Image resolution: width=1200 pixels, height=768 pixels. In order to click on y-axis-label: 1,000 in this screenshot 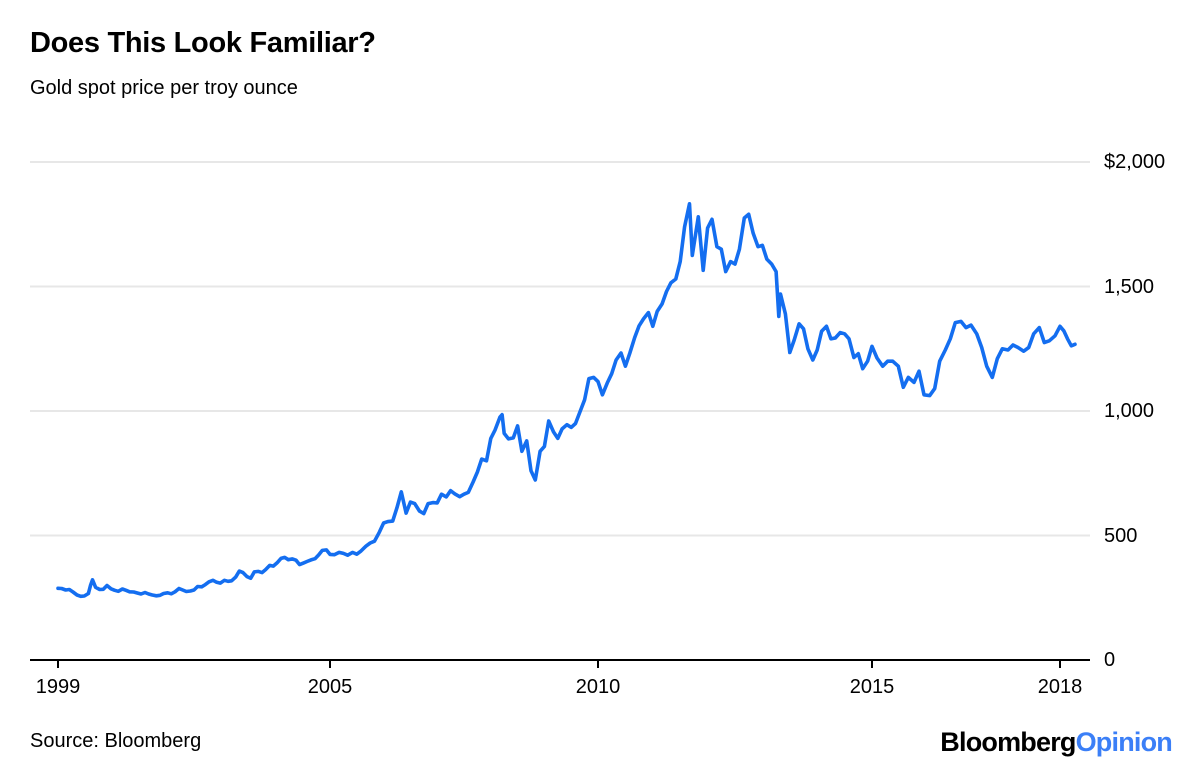, I will do `click(1129, 411)`.